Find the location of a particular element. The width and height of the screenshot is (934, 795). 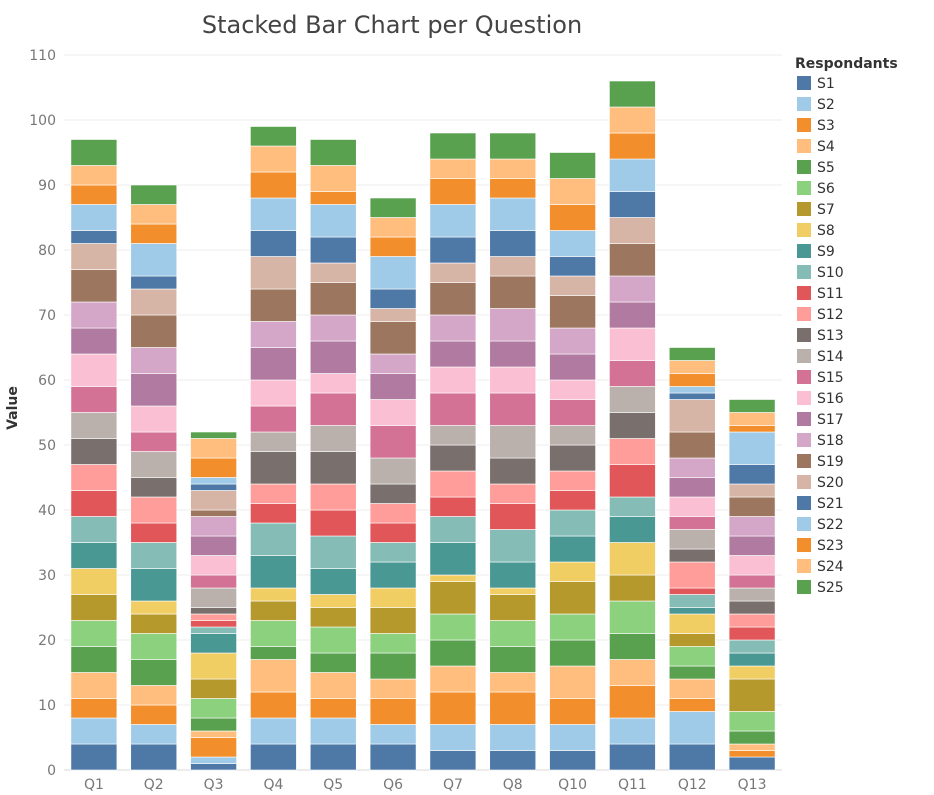

bar-segment-s7-q8 is located at coordinates (513, 607).